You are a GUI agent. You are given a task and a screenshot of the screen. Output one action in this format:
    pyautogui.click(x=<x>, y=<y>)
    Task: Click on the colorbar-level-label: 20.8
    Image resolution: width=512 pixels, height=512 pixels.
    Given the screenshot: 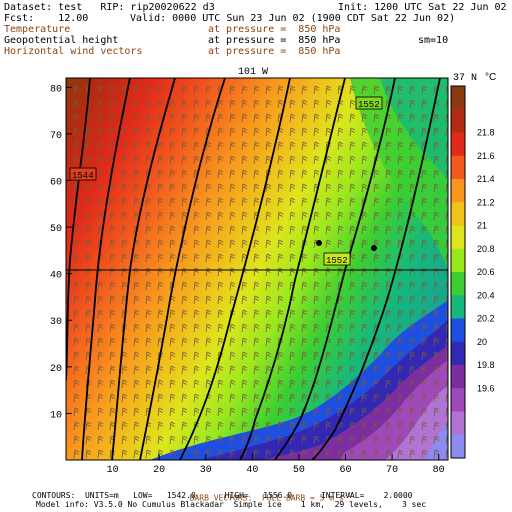 What is the action you would take?
    pyautogui.click(x=486, y=249)
    